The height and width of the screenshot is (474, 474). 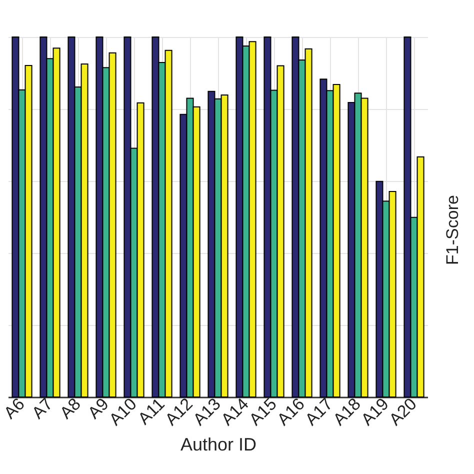 What do you see at coordinates (42, 408) in the screenshot?
I see `x-tick-label: A7` at bounding box center [42, 408].